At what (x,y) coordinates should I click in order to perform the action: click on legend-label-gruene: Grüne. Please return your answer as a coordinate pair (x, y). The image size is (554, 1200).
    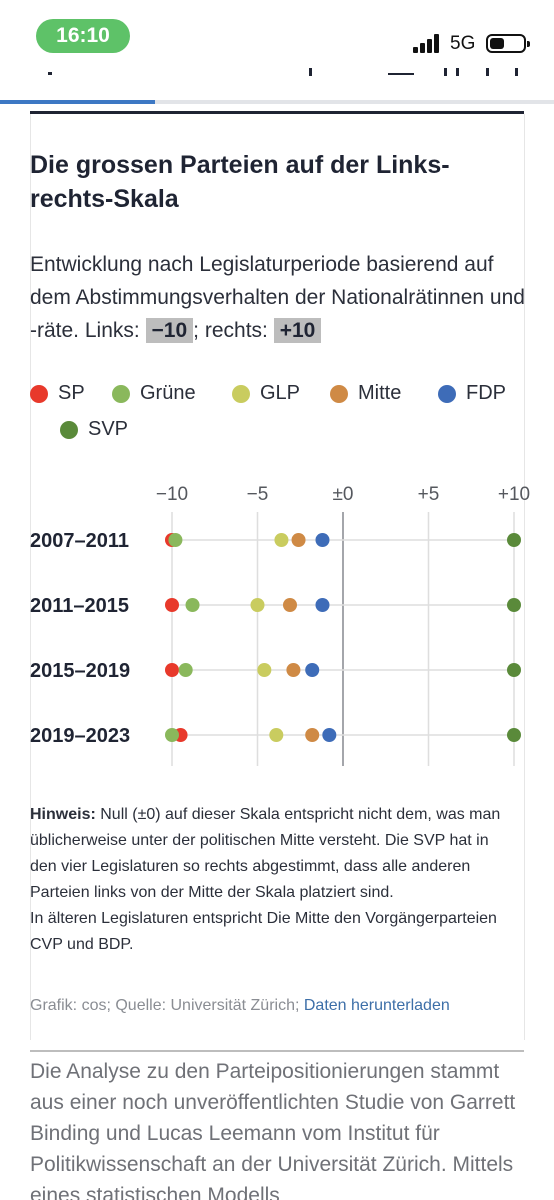
    Looking at the image, I should click on (168, 393).